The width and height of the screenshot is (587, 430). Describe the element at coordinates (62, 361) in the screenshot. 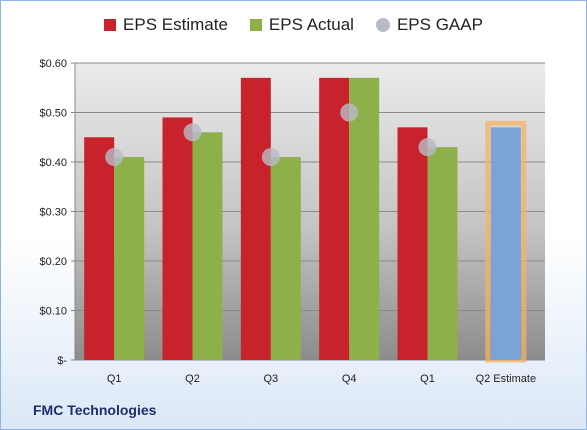

I see `y-tick-label: $-` at that location.